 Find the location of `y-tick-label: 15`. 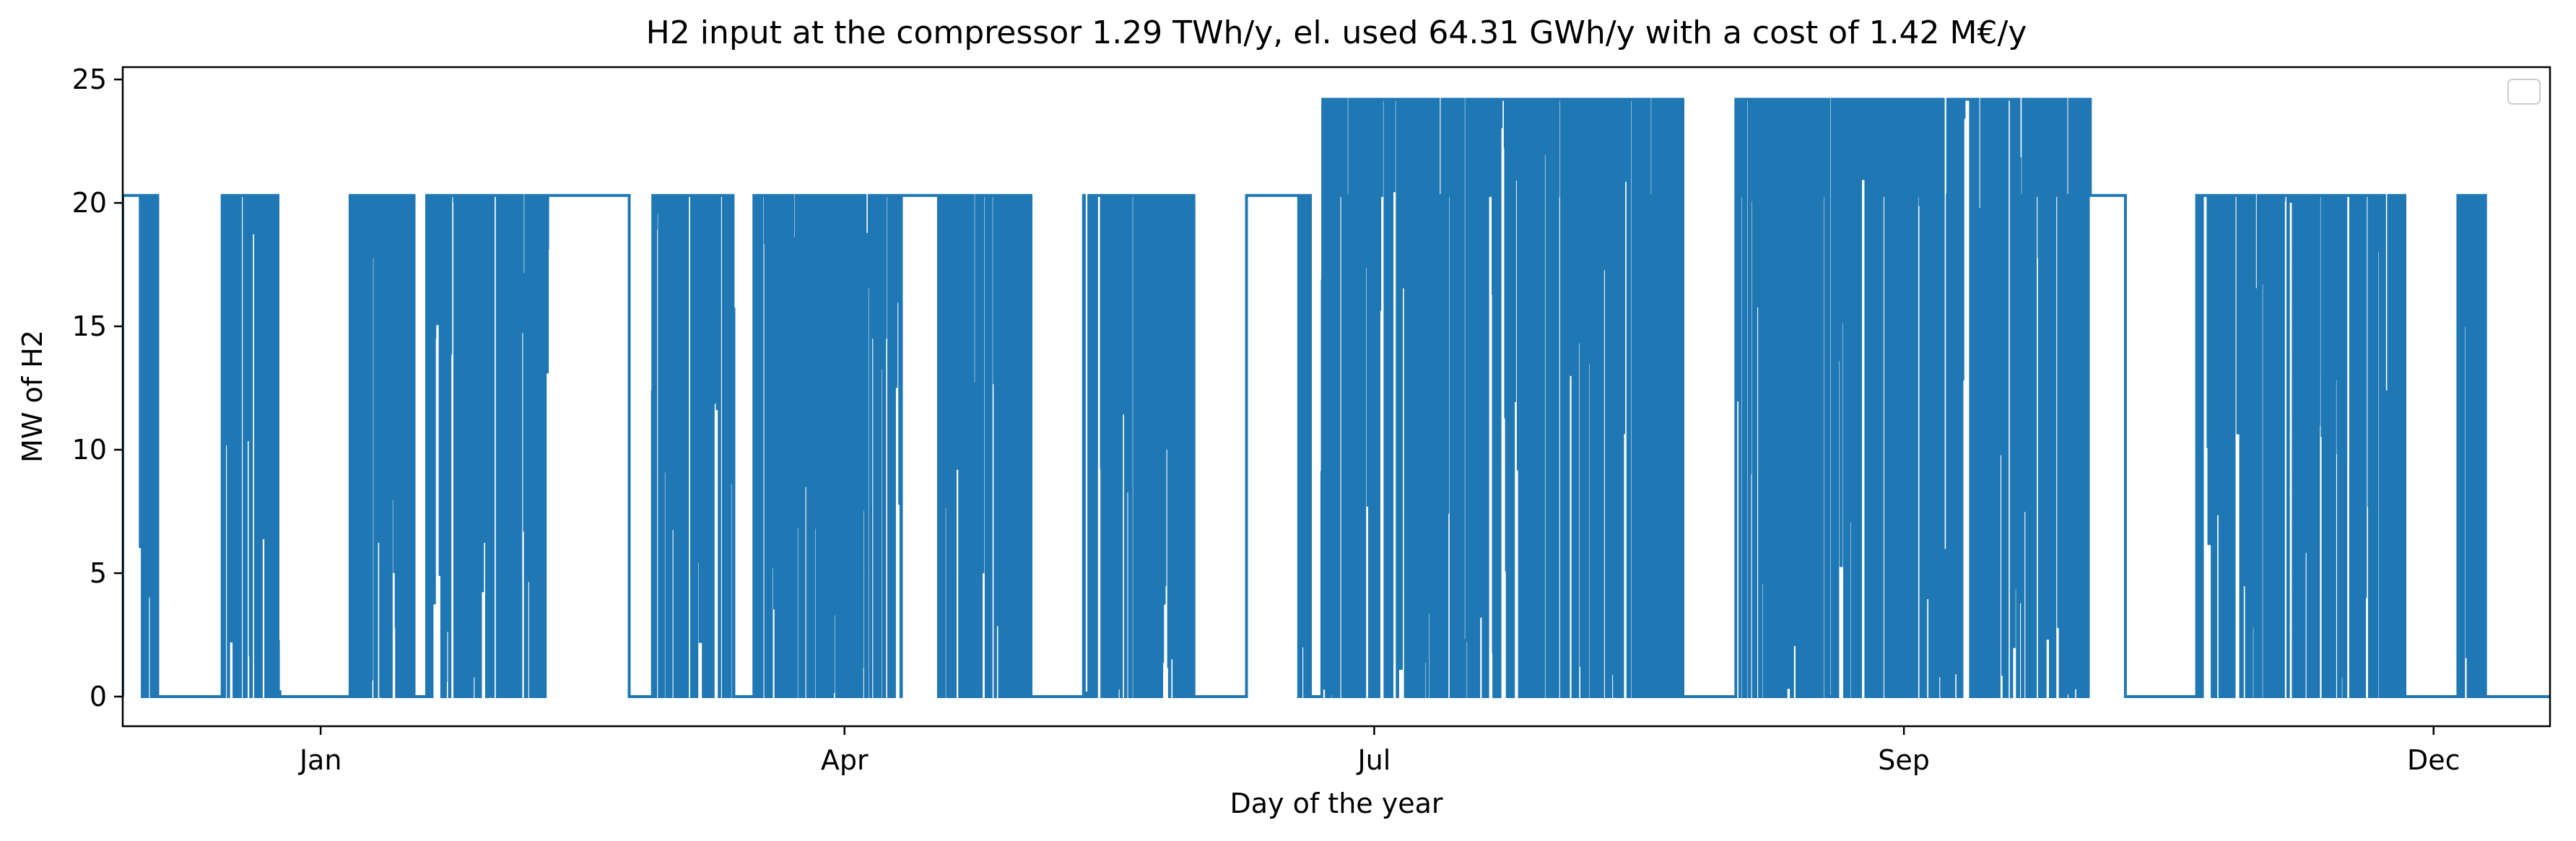

y-tick-label: 15 is located at coordinates (89, 326).